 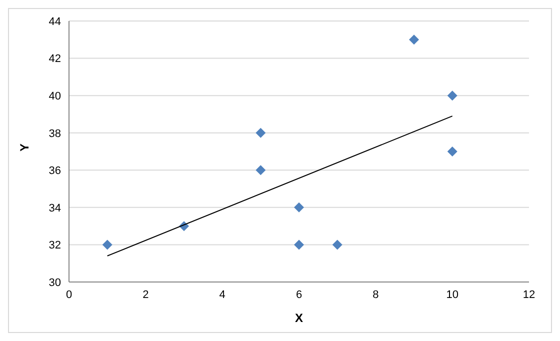 I want to click on x-tick-label: 12, so click(x=529, y=294).